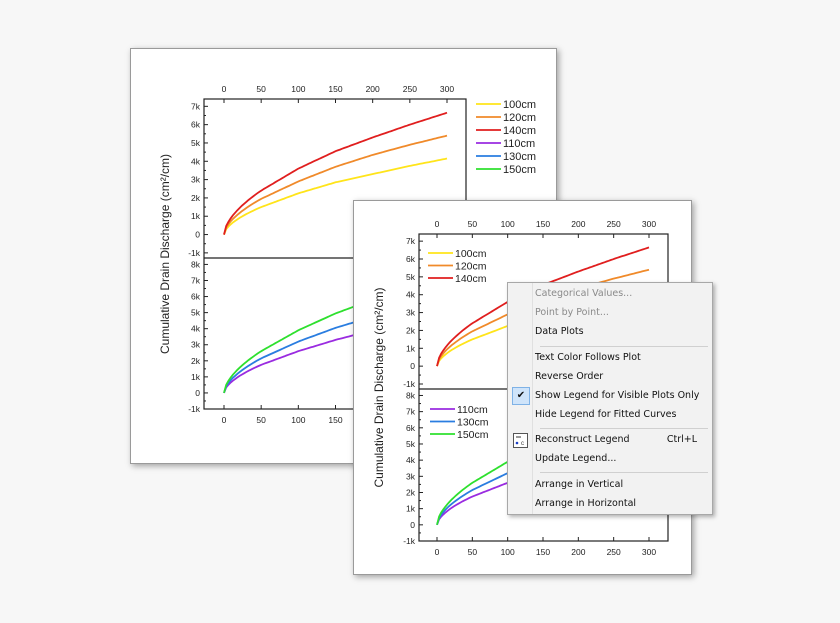 This screenshot has width=840, height=623. What do you see at coordinates (579, 484) in the screenshot?
I see `menu-item-arrange-vertical: Arrange in Vertical` at bounding box center [579, 484].